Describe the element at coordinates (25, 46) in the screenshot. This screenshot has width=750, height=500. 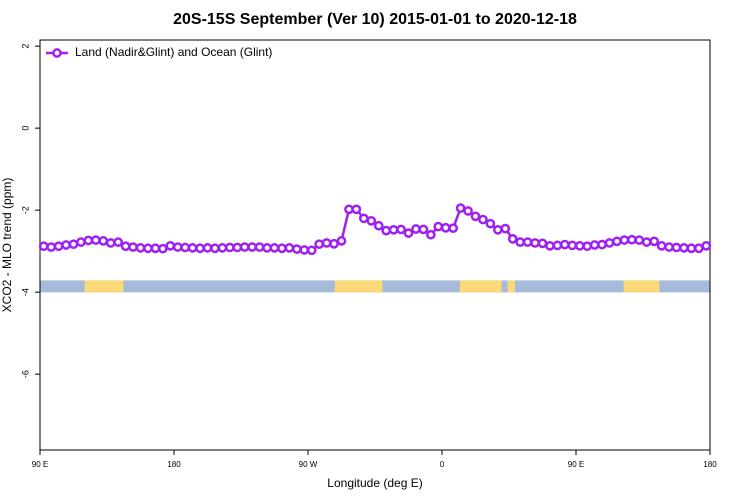
I see `y-tick-label: 2` at that location.